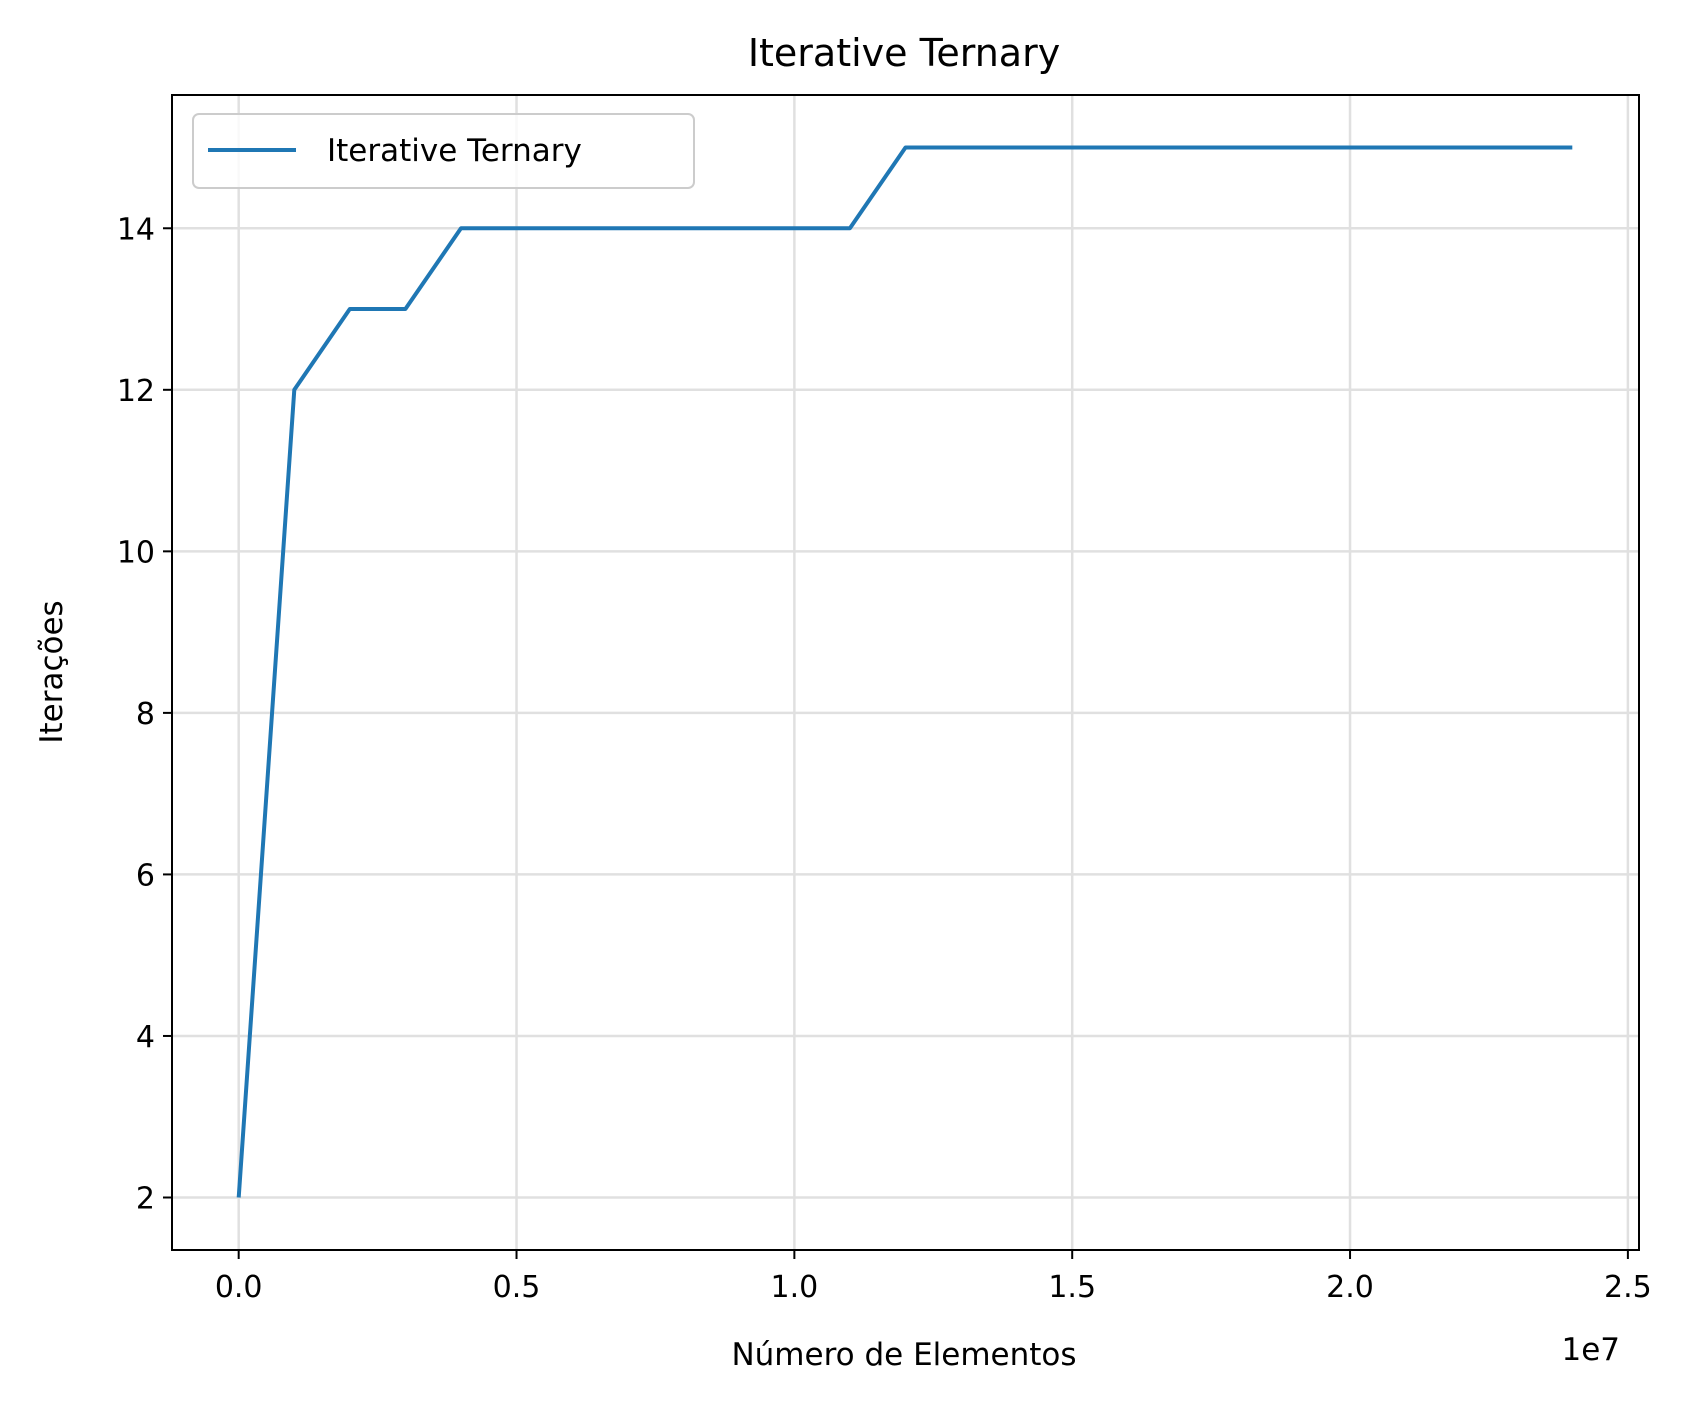  Describe the element at coordinates (136, 391) in the screenshot. I see `y-tick-label: 12` at that location.